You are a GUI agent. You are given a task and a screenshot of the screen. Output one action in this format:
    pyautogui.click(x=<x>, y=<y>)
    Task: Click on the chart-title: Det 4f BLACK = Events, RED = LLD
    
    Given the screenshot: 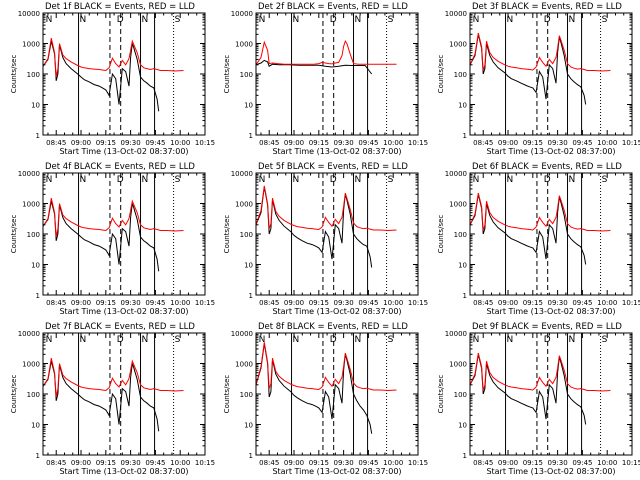 What is the action you would take?
    pyautogui.click(x=120, y=167)
    